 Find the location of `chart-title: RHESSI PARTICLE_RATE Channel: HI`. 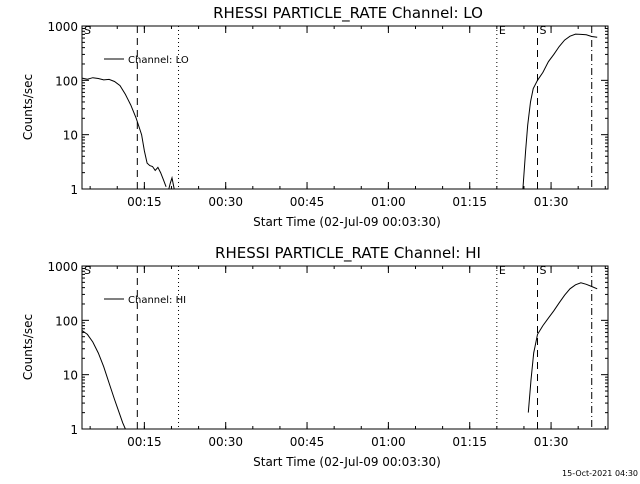

chart-title: RHESSI PARTICLE_RATE Channel: HI is located at coordinates (348, 253).